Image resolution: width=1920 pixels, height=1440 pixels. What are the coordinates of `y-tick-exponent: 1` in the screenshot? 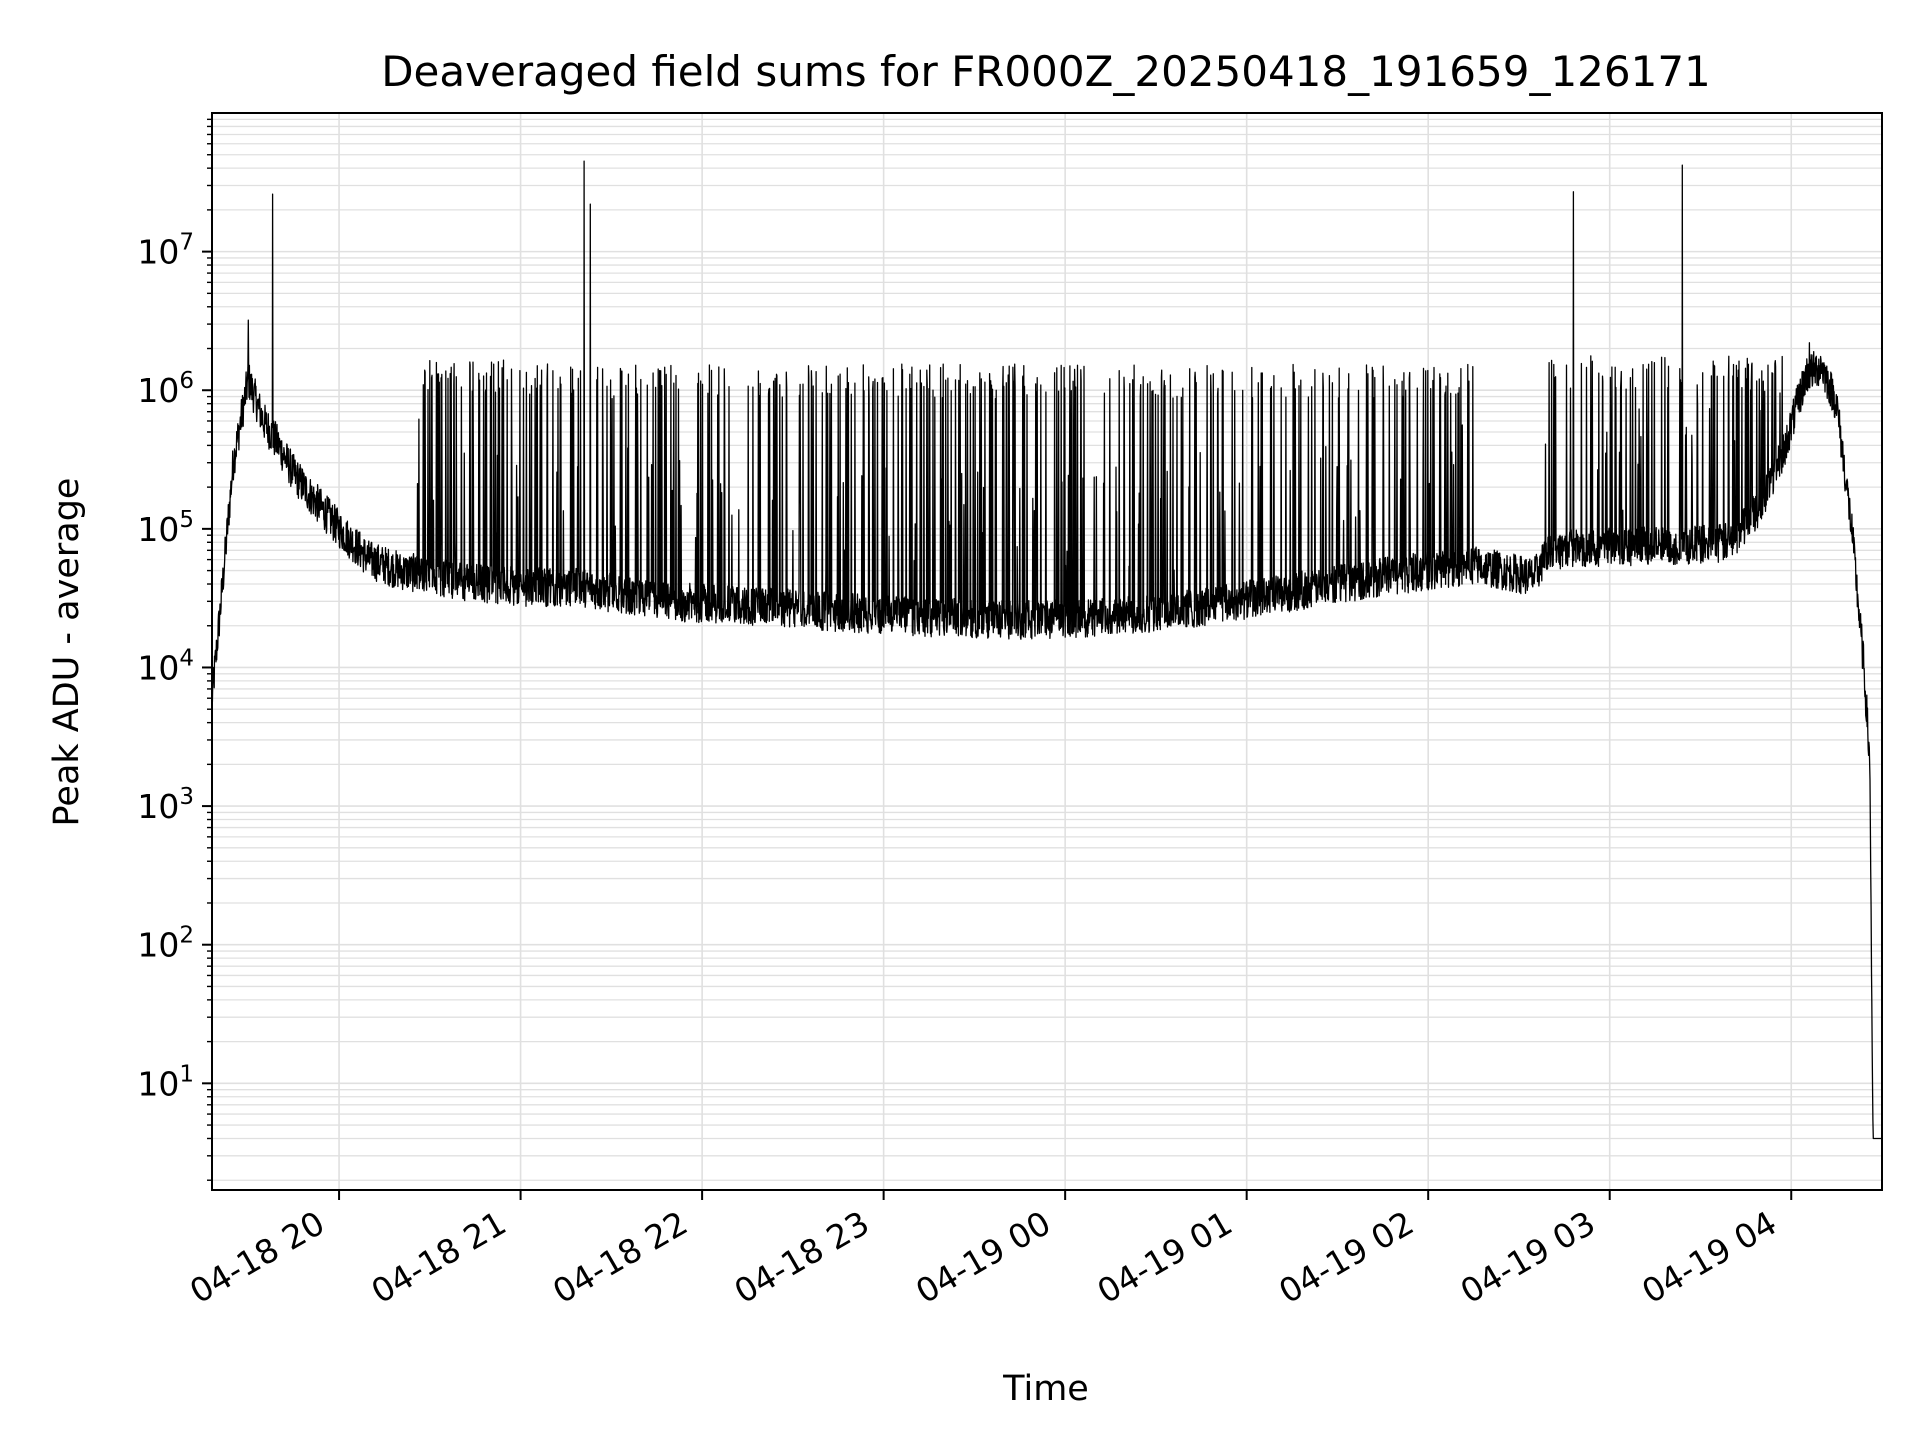 It's located at (186, 1074).